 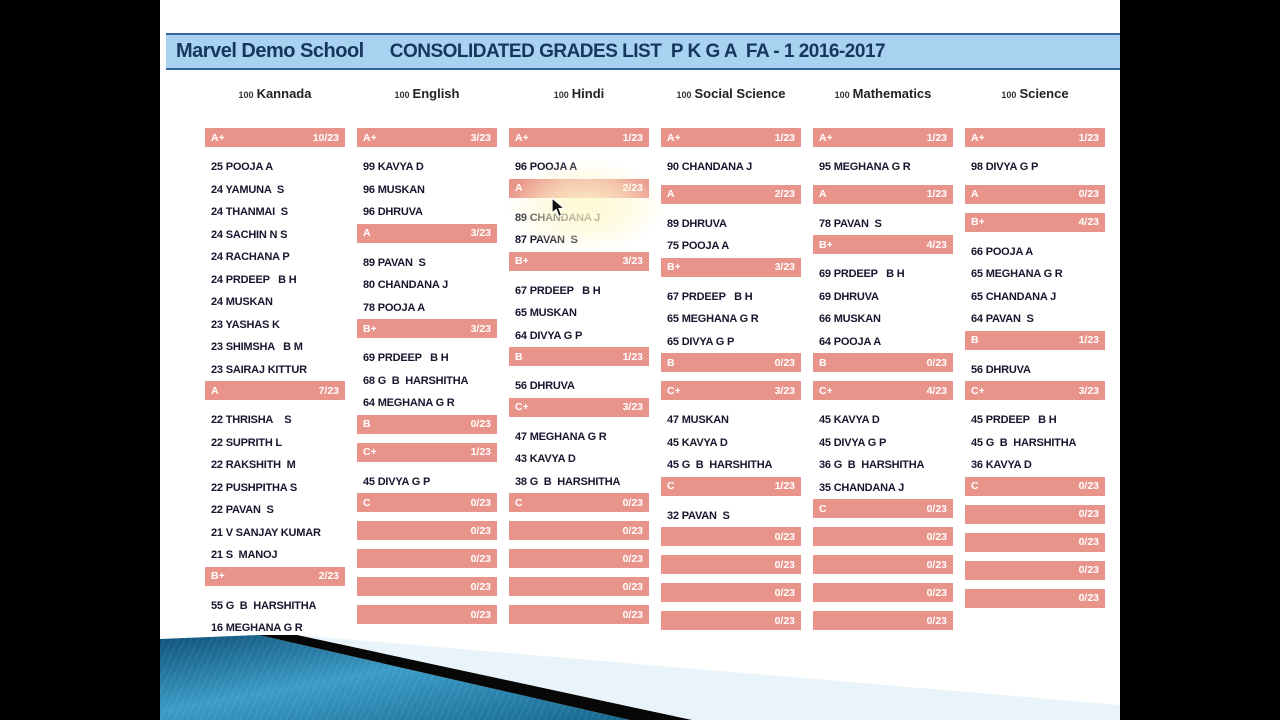 What do you see at coordinates (244, 555) in the screenshot?
I see `student-row: 21 S MANOJ` at bounding box center [244, 555].